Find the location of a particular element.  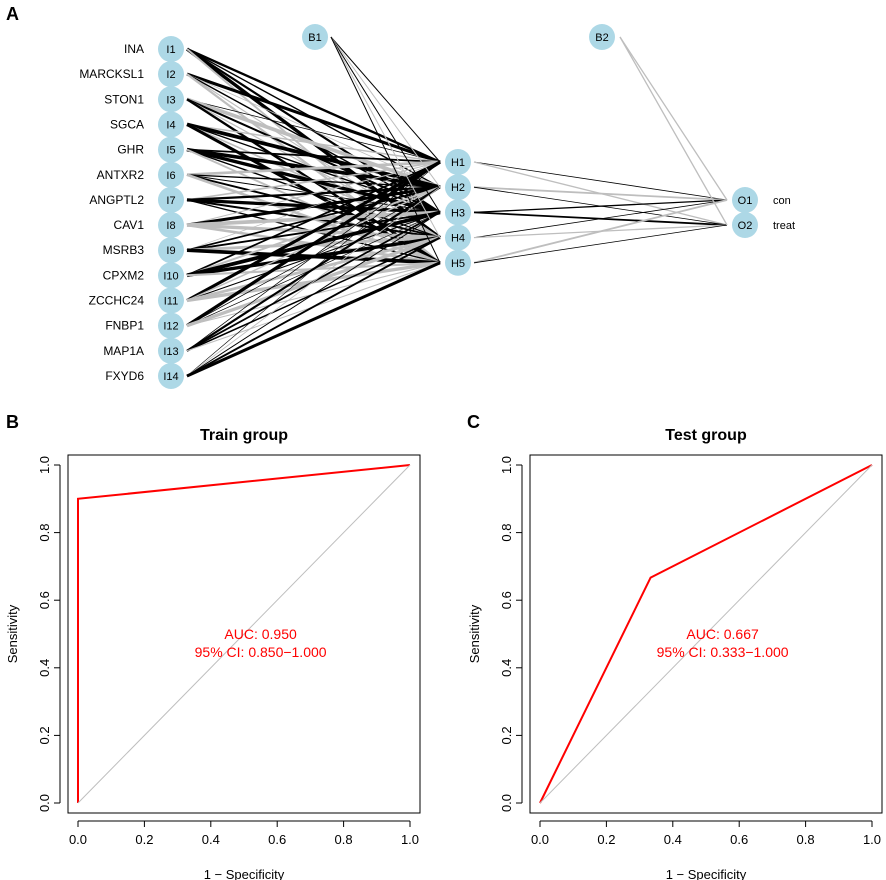

edge-b1-h2 is located at coordinates (385, 112).